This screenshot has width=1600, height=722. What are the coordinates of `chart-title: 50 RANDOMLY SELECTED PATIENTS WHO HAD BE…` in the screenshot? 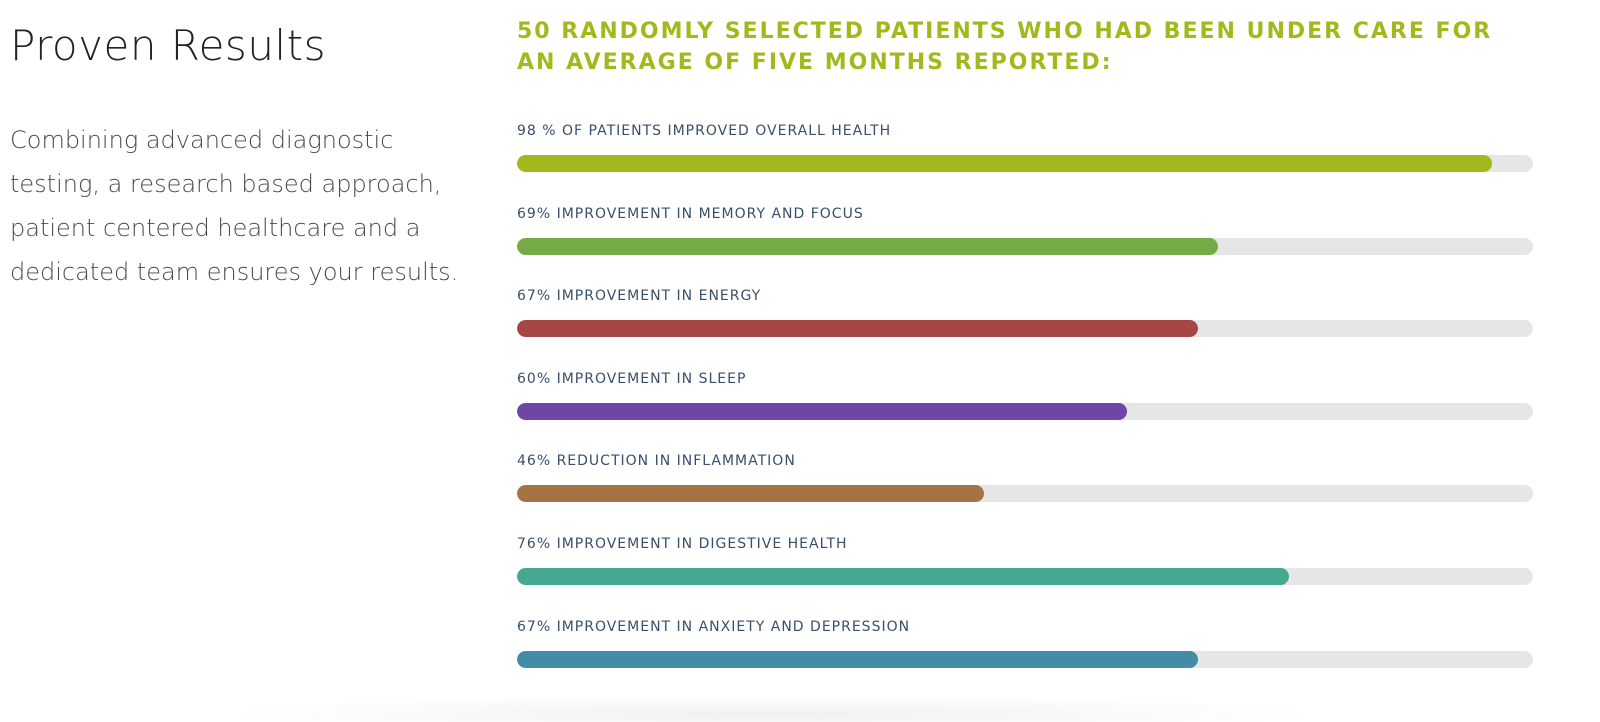 It's located at (1005, 47).